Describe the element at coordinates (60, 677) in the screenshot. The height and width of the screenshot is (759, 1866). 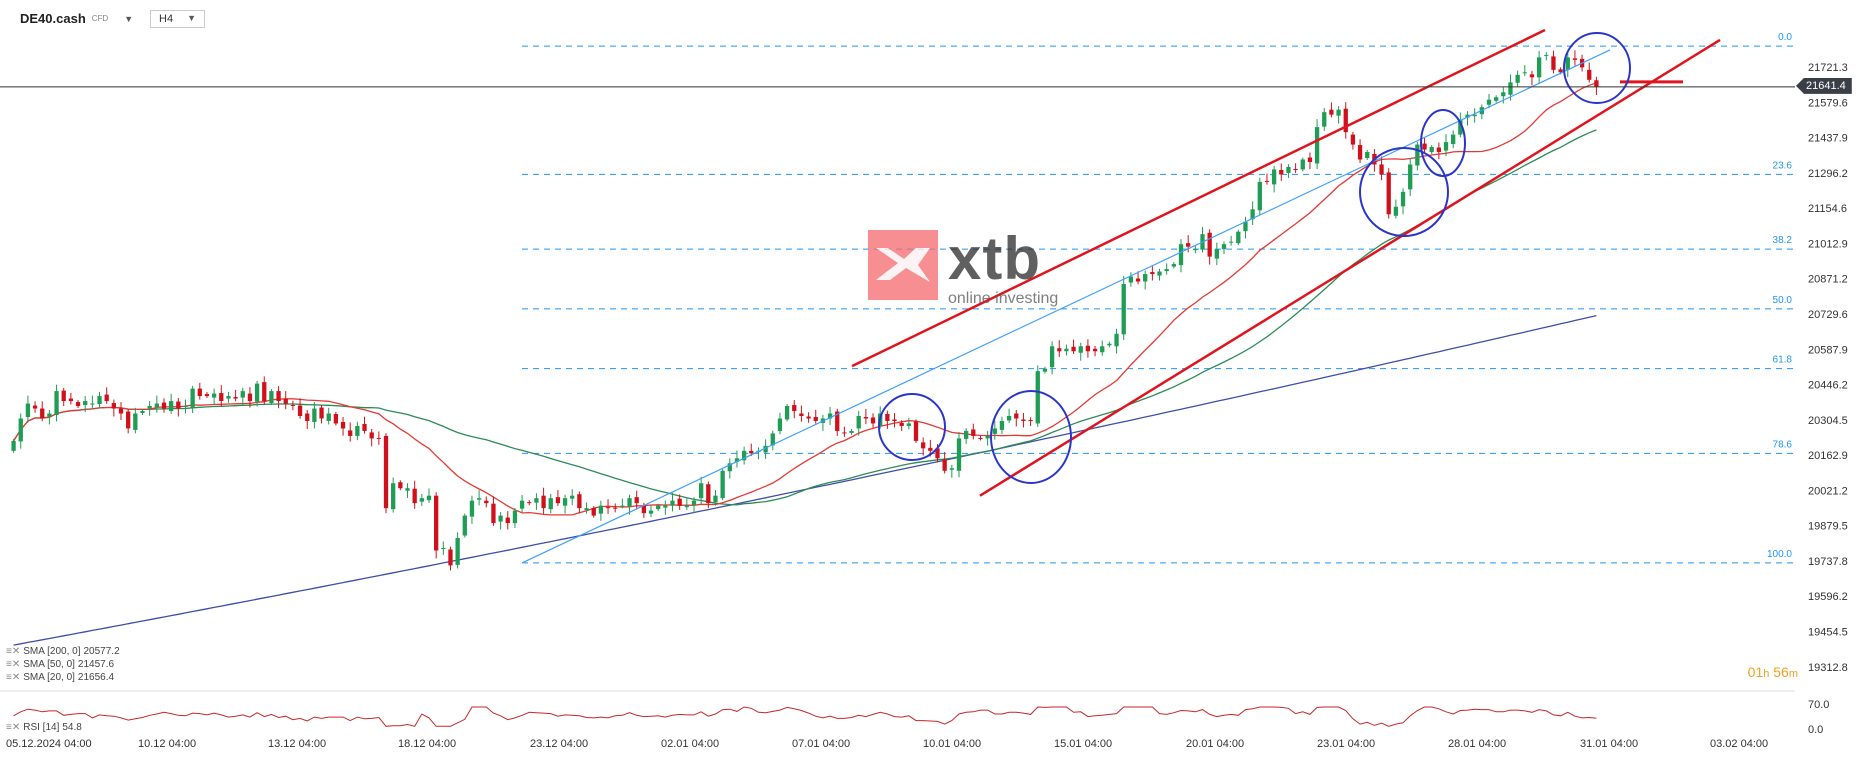
I see `sma-20-legend: ≡✕ SMA [20, 0] 21656.4` at that location.